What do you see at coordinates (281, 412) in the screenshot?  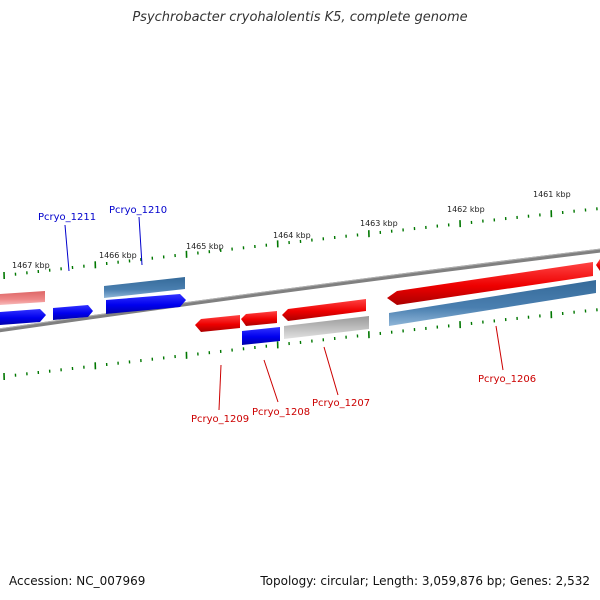 I see `gene-label-pcryo-1208: Pcryo_1208` at bounding box center [281, 412].